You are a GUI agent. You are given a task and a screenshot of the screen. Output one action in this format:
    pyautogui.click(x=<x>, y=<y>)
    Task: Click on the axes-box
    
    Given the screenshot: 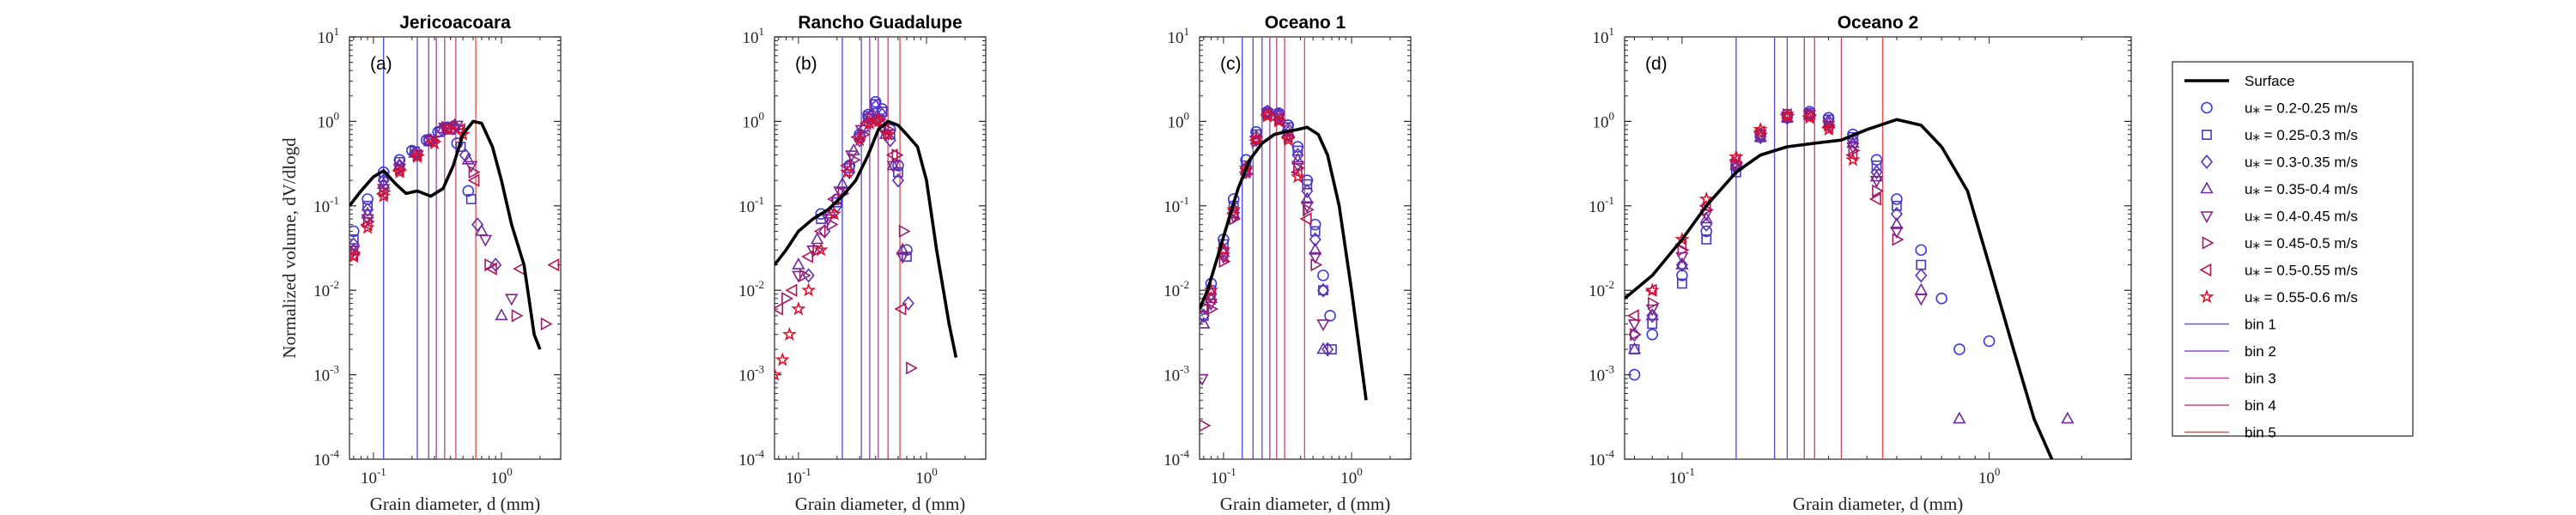 What is the action you would take?
    pyautogui.click(x=455, y=248)
    